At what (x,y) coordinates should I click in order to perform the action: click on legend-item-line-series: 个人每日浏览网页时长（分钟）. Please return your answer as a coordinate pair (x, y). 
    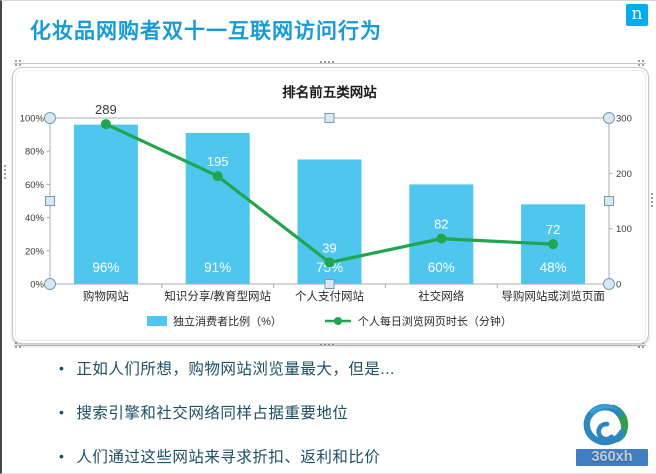
    Looking at the image, I should click on (418, 321).